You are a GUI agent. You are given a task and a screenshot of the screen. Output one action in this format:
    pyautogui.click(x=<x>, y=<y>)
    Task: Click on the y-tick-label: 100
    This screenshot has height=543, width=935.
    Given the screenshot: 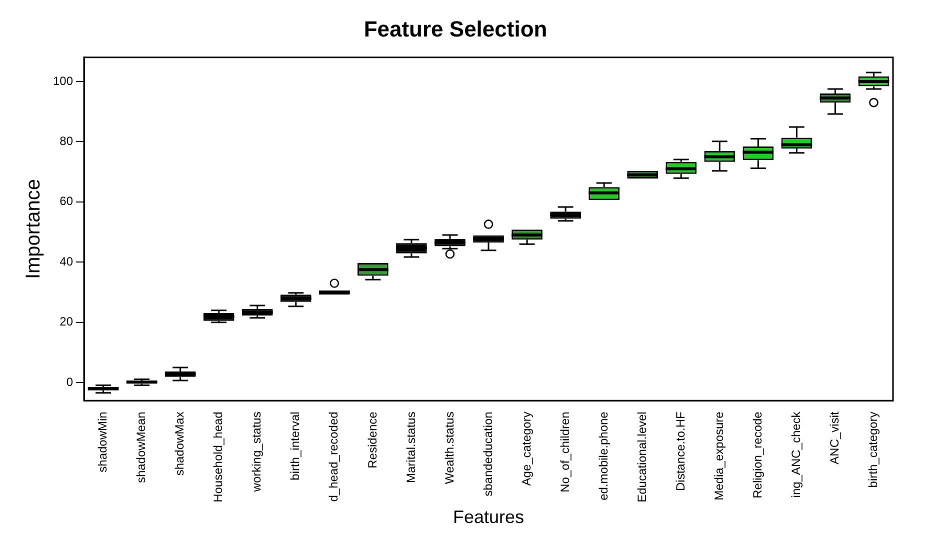 What is the action you would take?
    pyautogui.click(x=63, y=81)
    